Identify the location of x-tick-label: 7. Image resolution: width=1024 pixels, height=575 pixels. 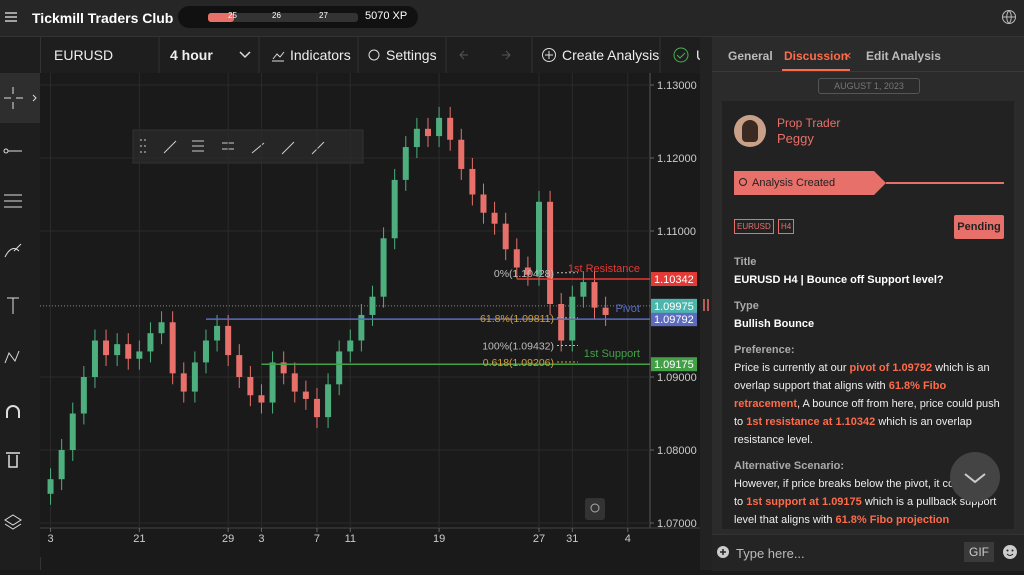
(317, 539).